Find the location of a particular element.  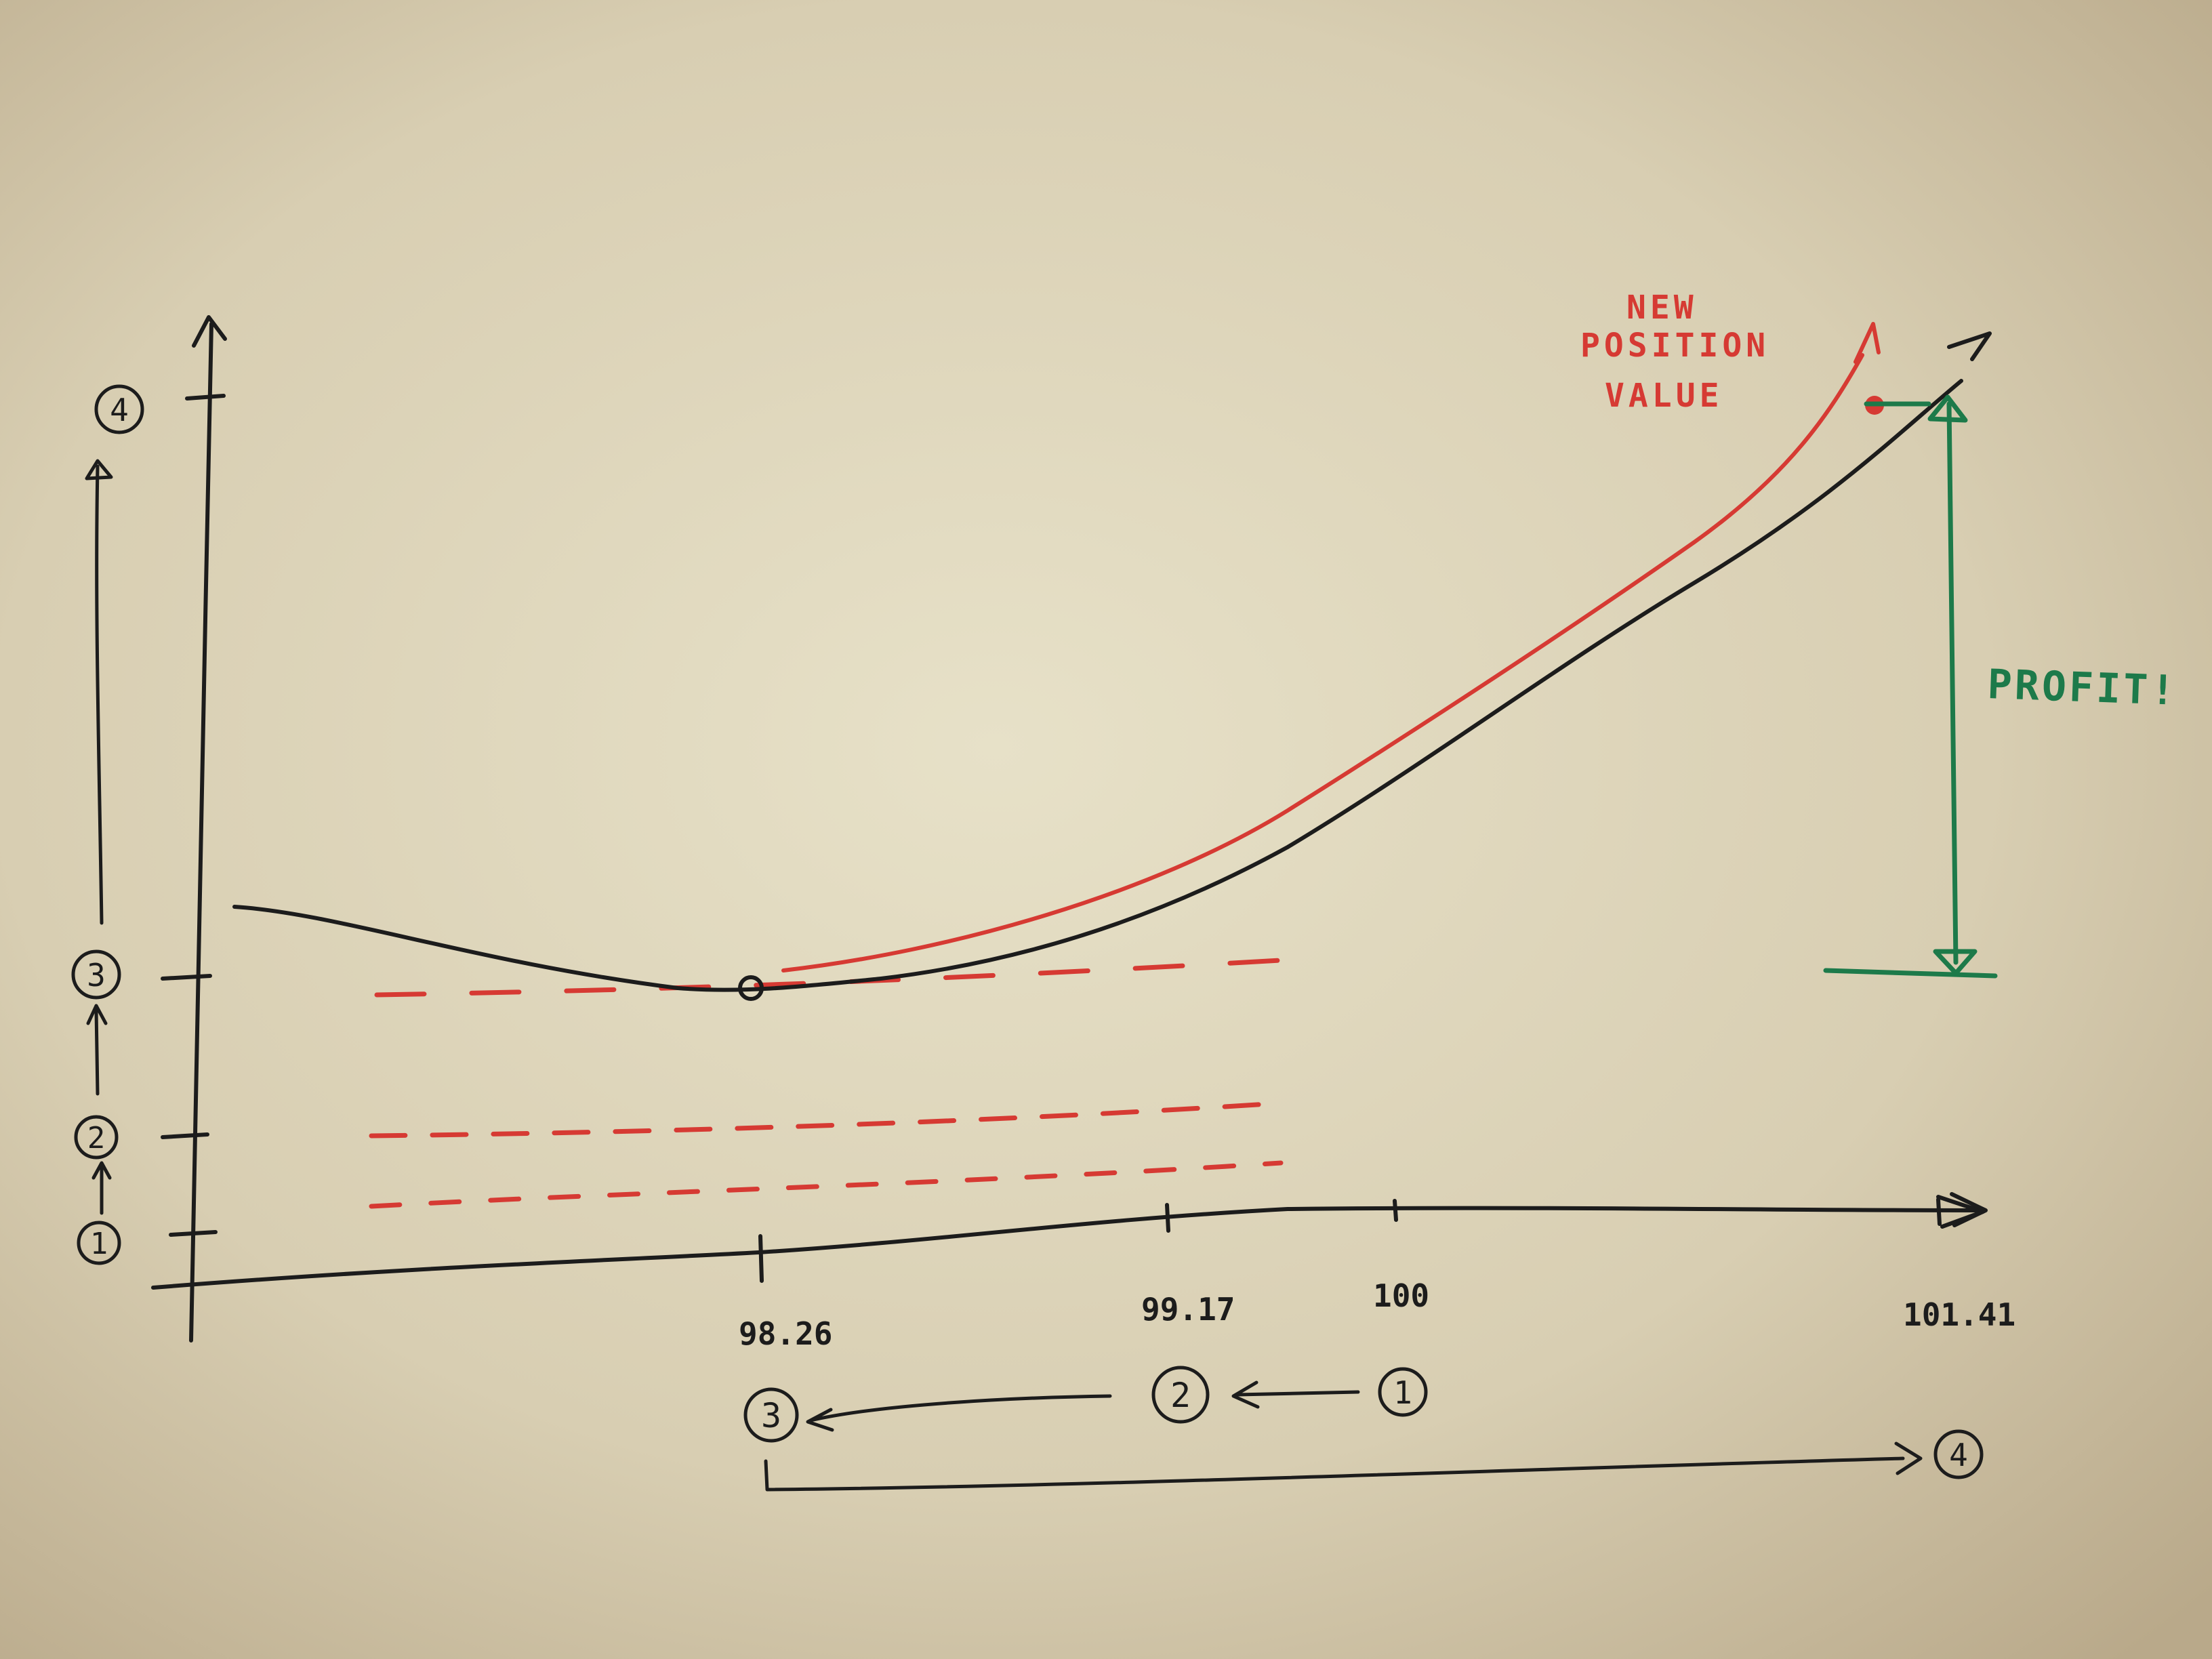

y-axis-arrowhead is located at coordinates (209, 331).